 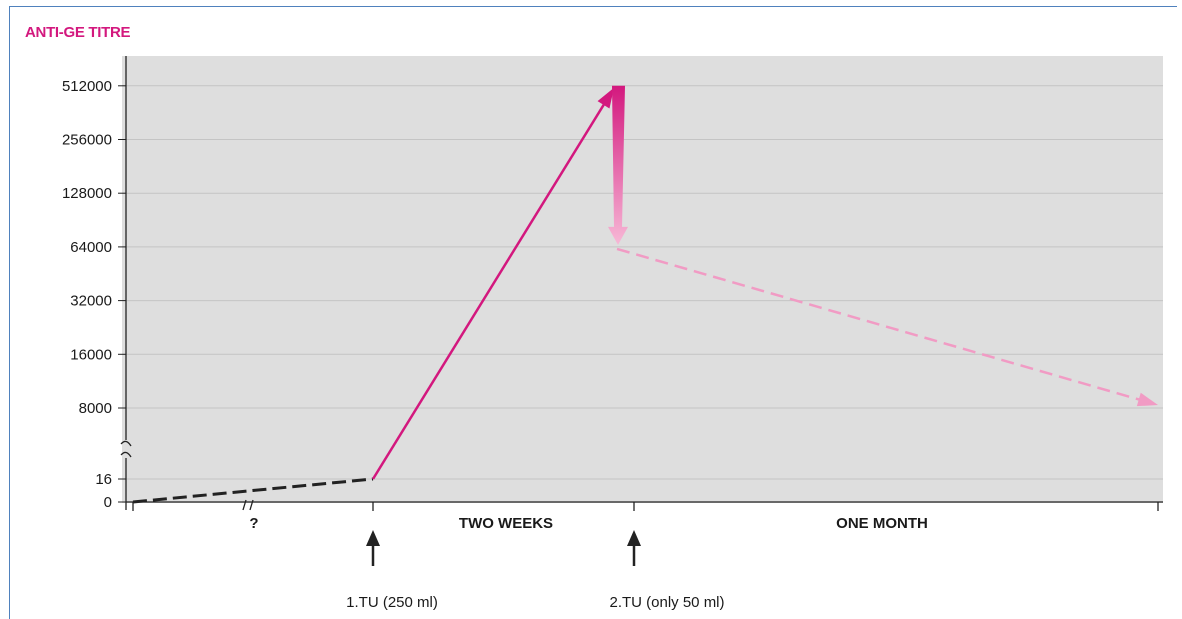 I want to click on y-tick-label: 512000, so click(x=87, y=86).